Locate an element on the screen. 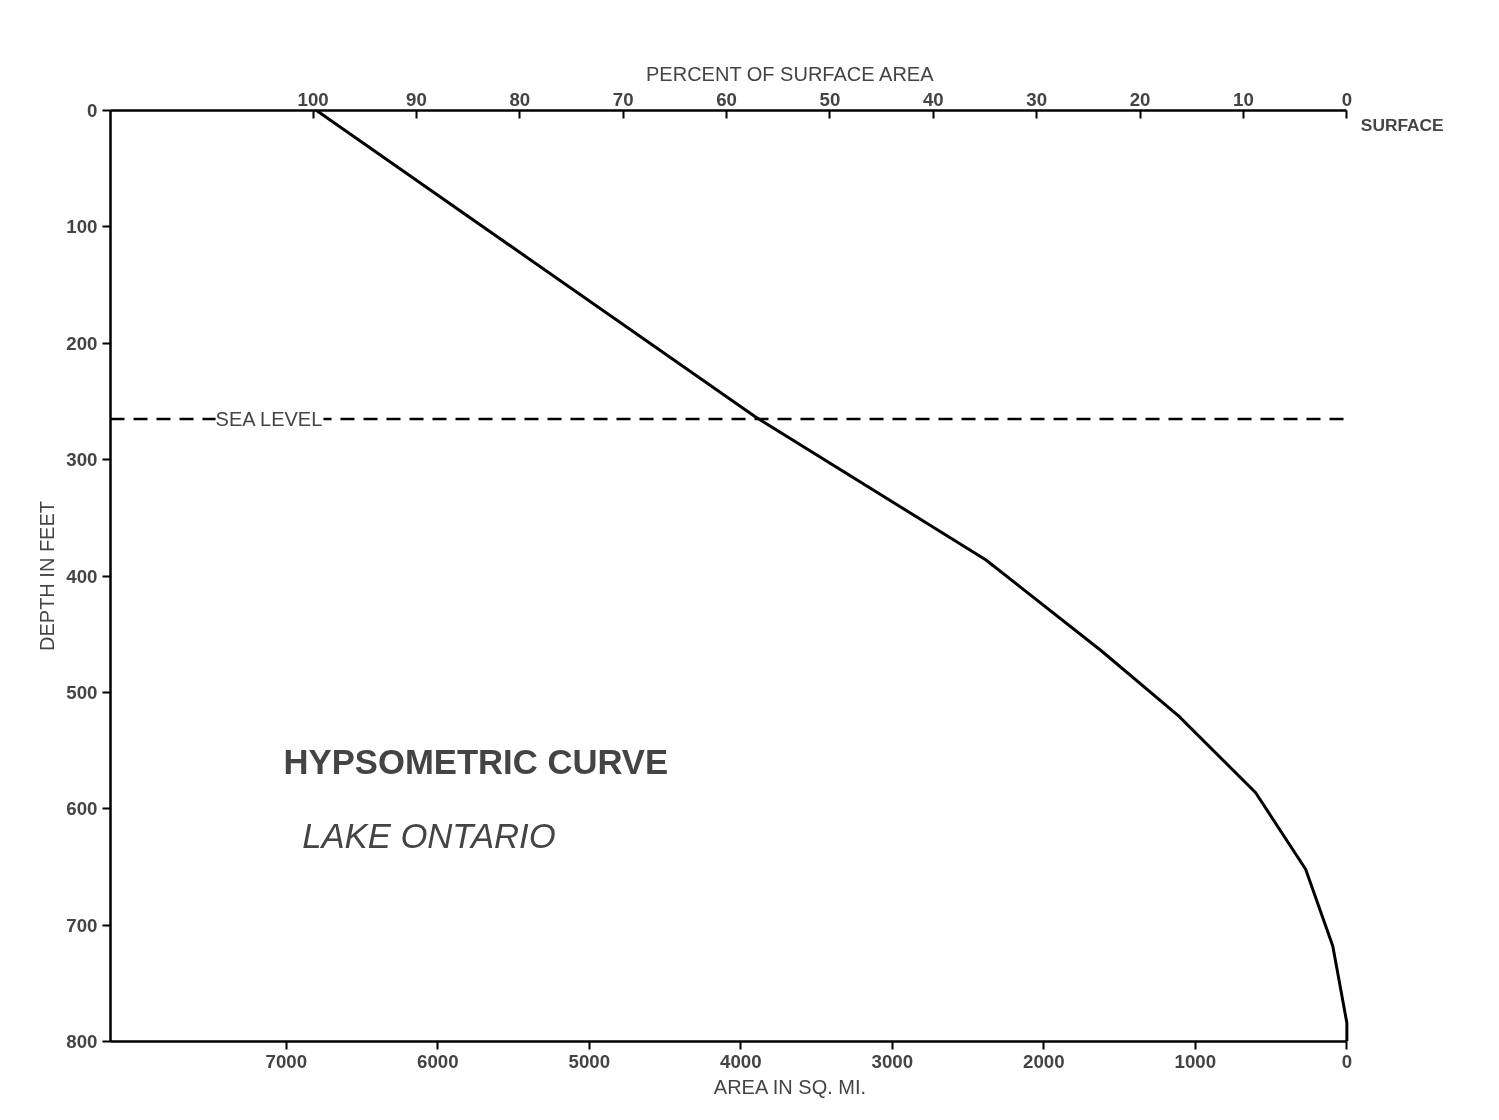  x2-tick-label: 10 is located at coordinates (1243, 99).